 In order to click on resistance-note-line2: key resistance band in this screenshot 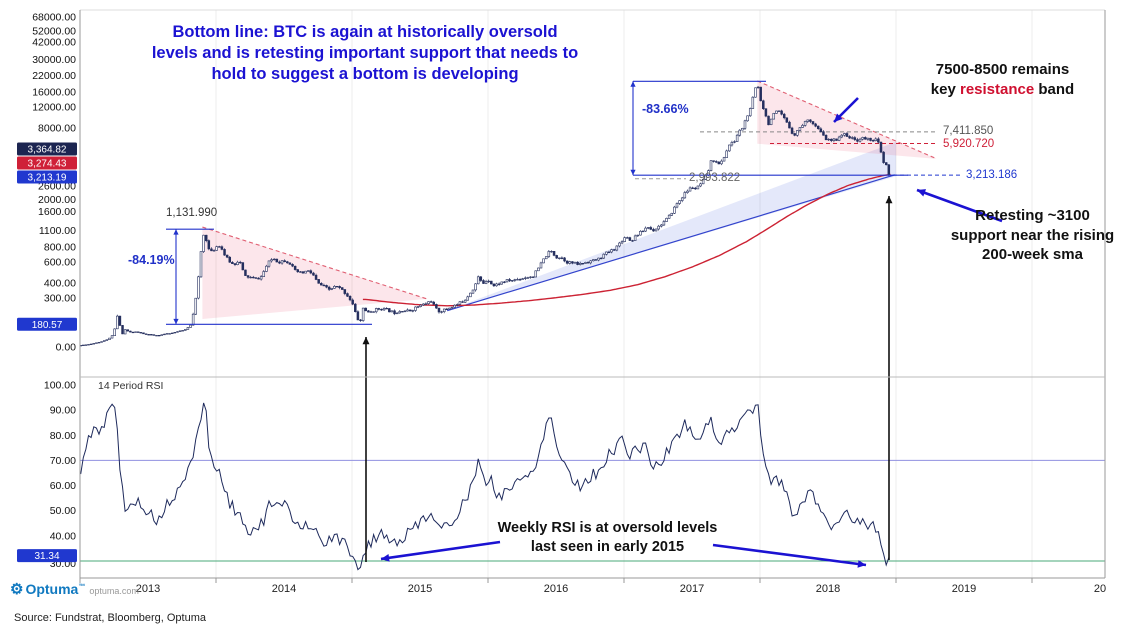, I will do `click(1002, 90)`.